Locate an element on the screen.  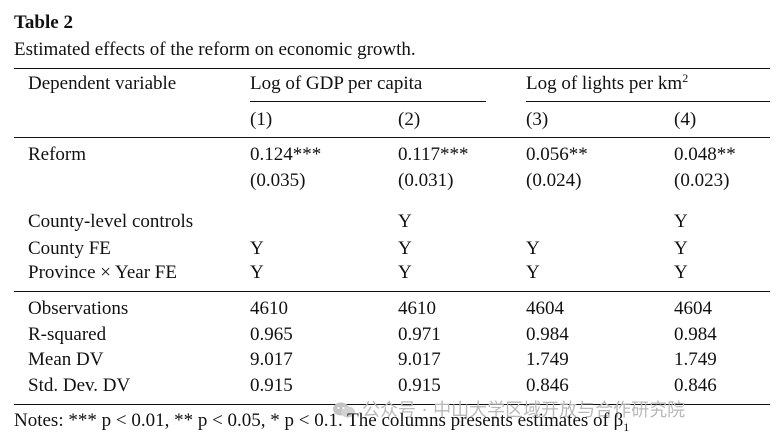
header-group-lights: Log of lights per km2 is located at coordinates (607, 83).